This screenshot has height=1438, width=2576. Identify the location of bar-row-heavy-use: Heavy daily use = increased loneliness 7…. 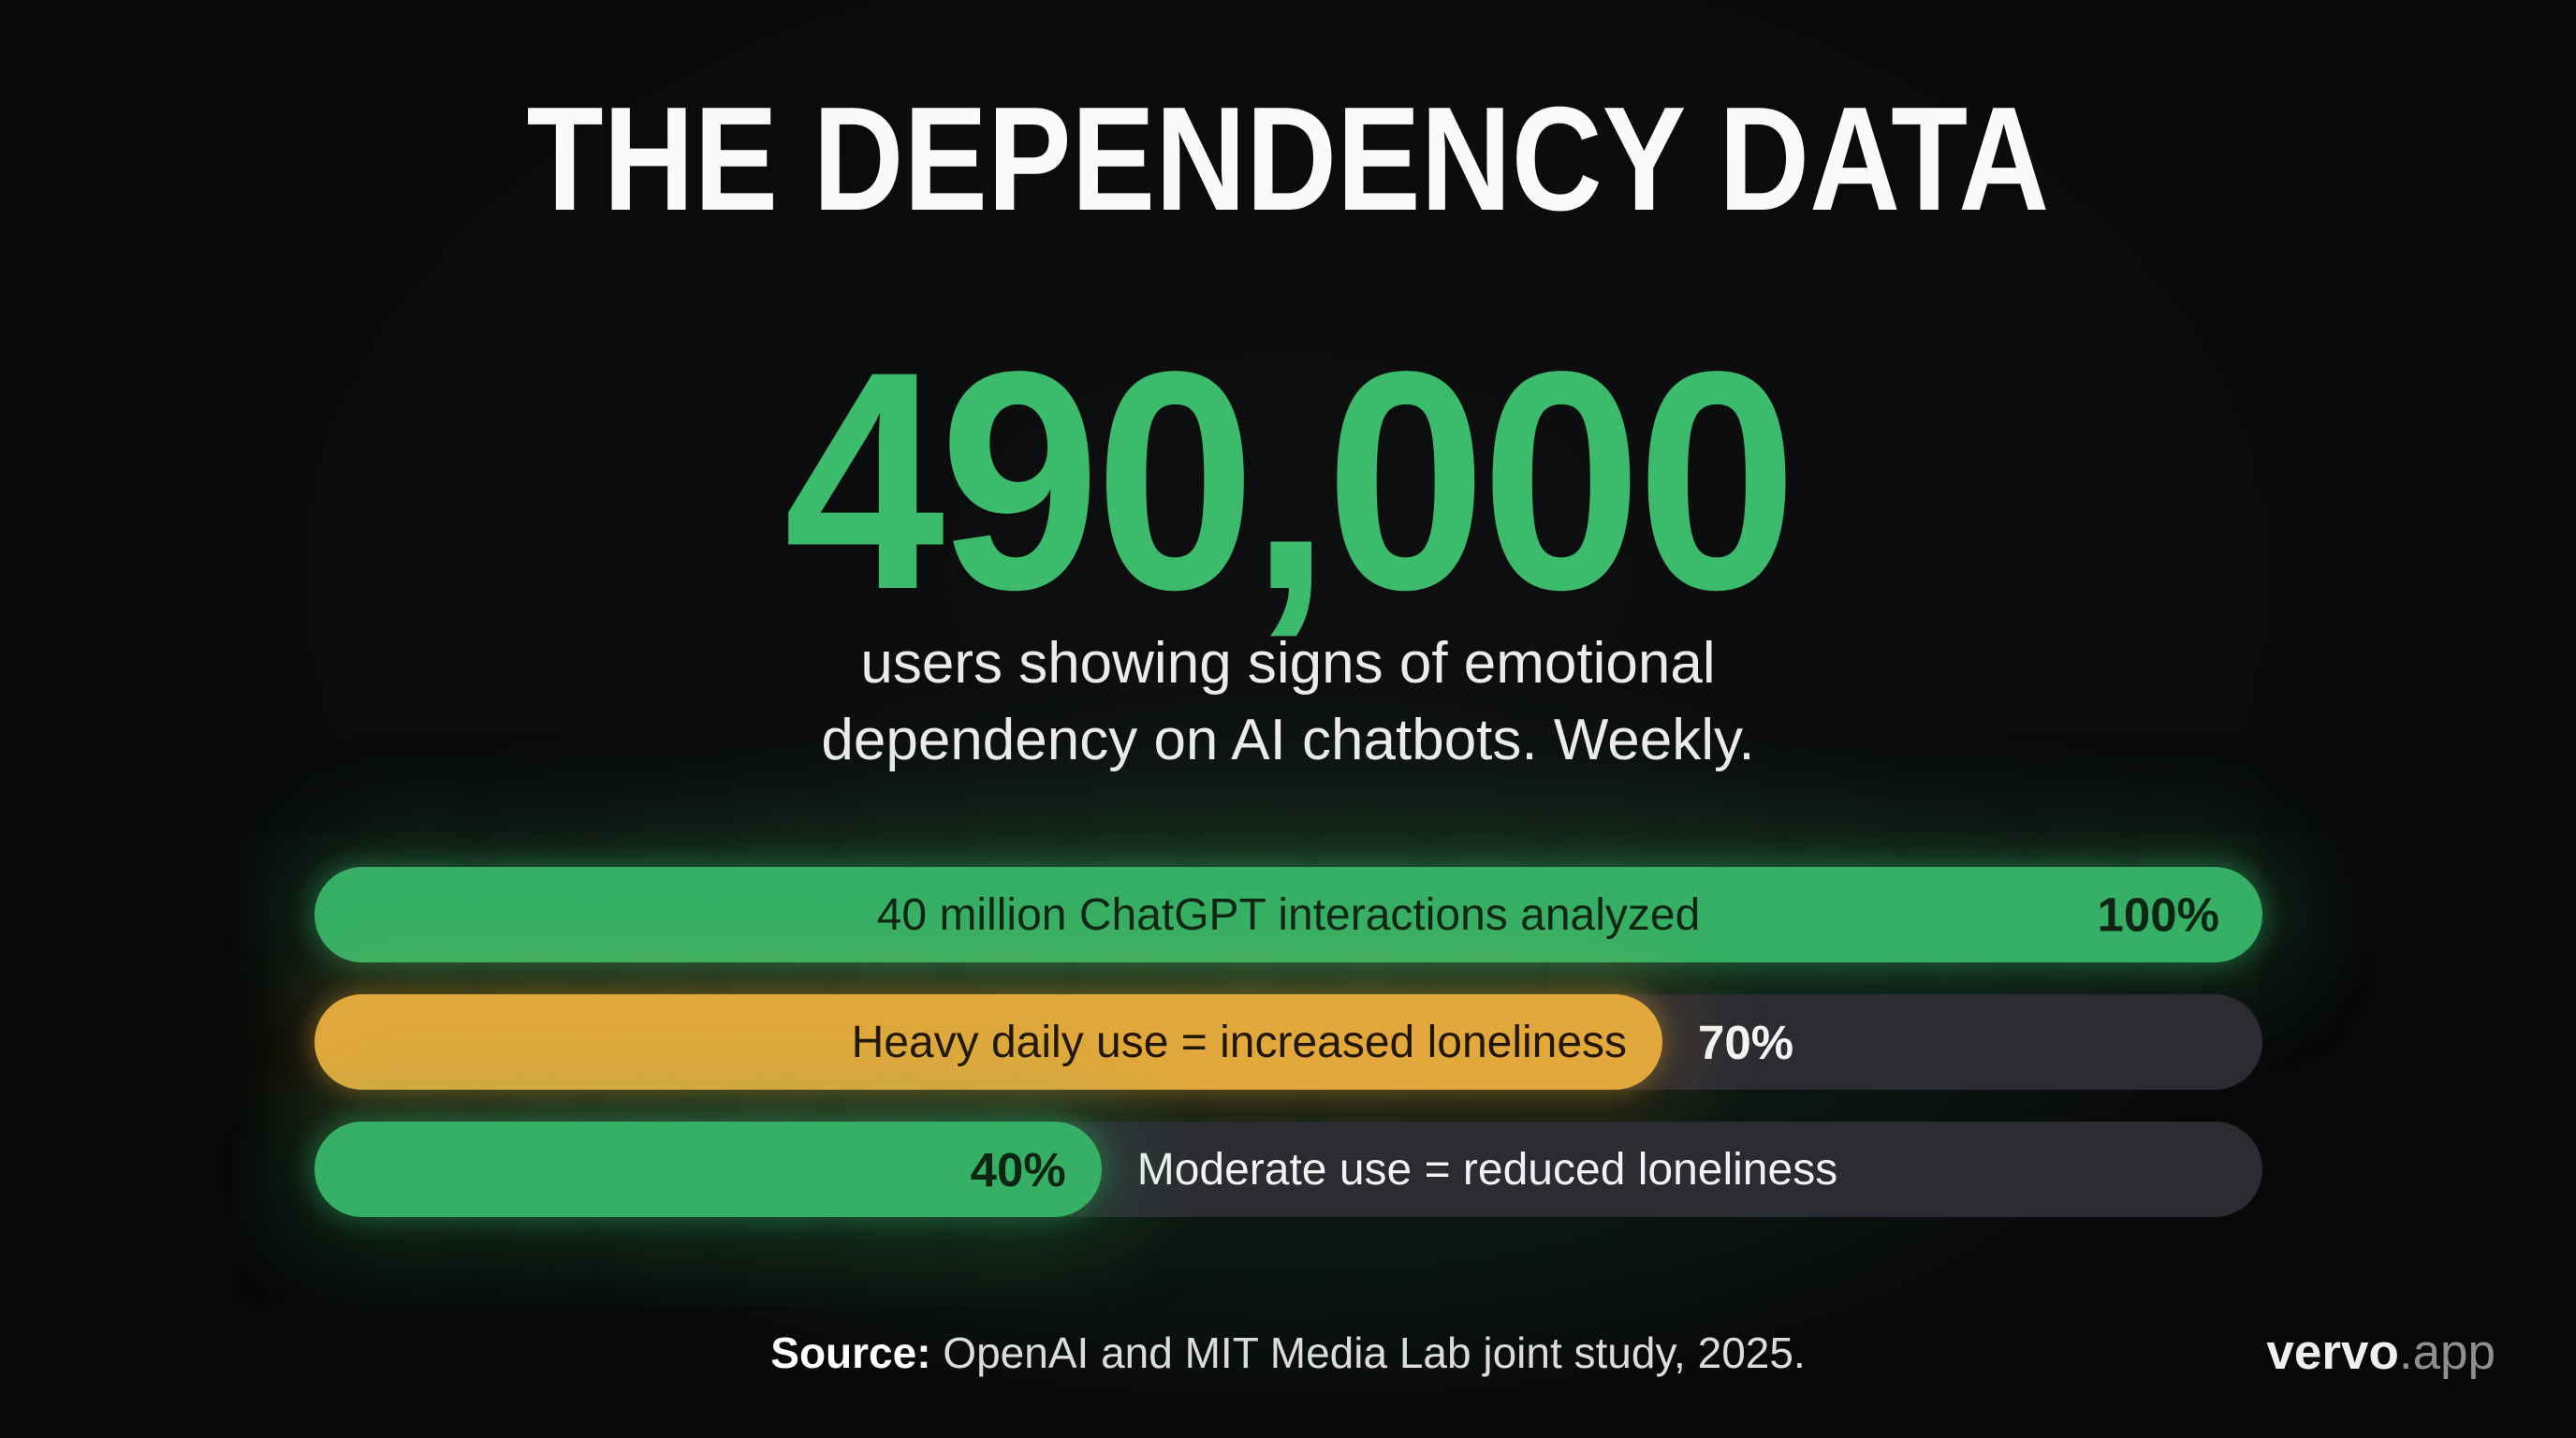
(1288, 1042).